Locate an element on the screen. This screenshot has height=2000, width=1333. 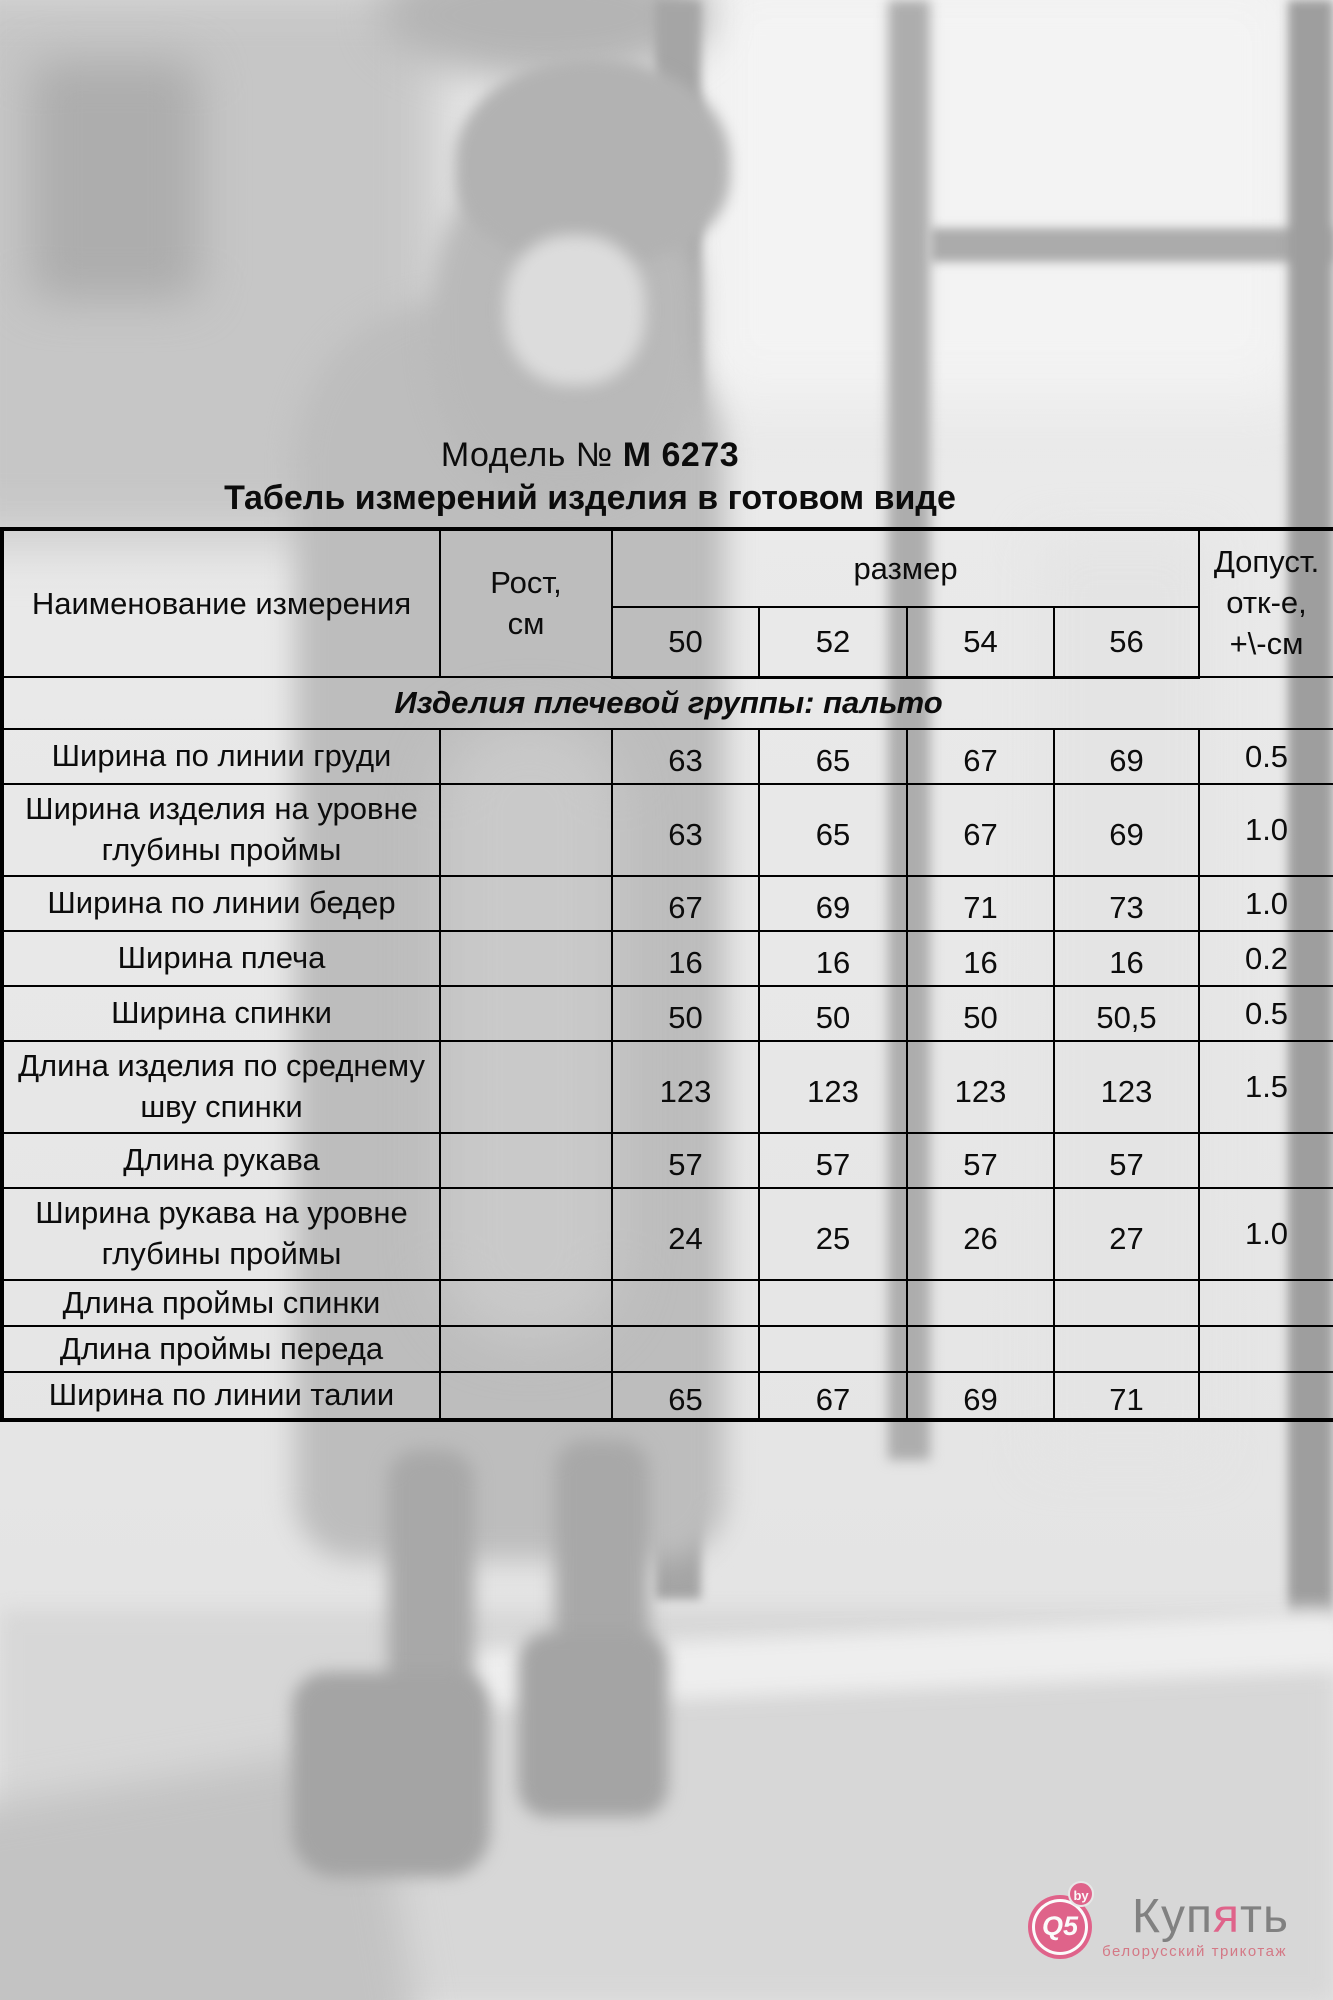
measure-name-cell: Длина проймы спинки is located at coordinates (221, 1303).